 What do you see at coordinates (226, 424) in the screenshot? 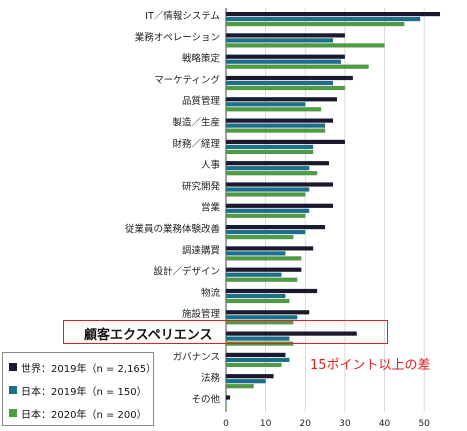
I see `x-tick-label: 0` at bounding box center [226, 424].